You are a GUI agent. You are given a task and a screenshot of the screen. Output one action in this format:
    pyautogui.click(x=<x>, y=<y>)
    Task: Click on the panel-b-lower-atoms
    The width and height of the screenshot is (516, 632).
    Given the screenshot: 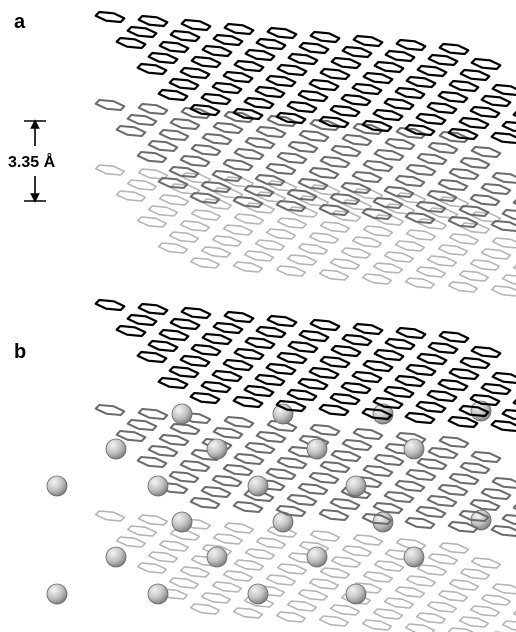 What is the action you would take?
    pyautogui.click(x=269, y=557)
    